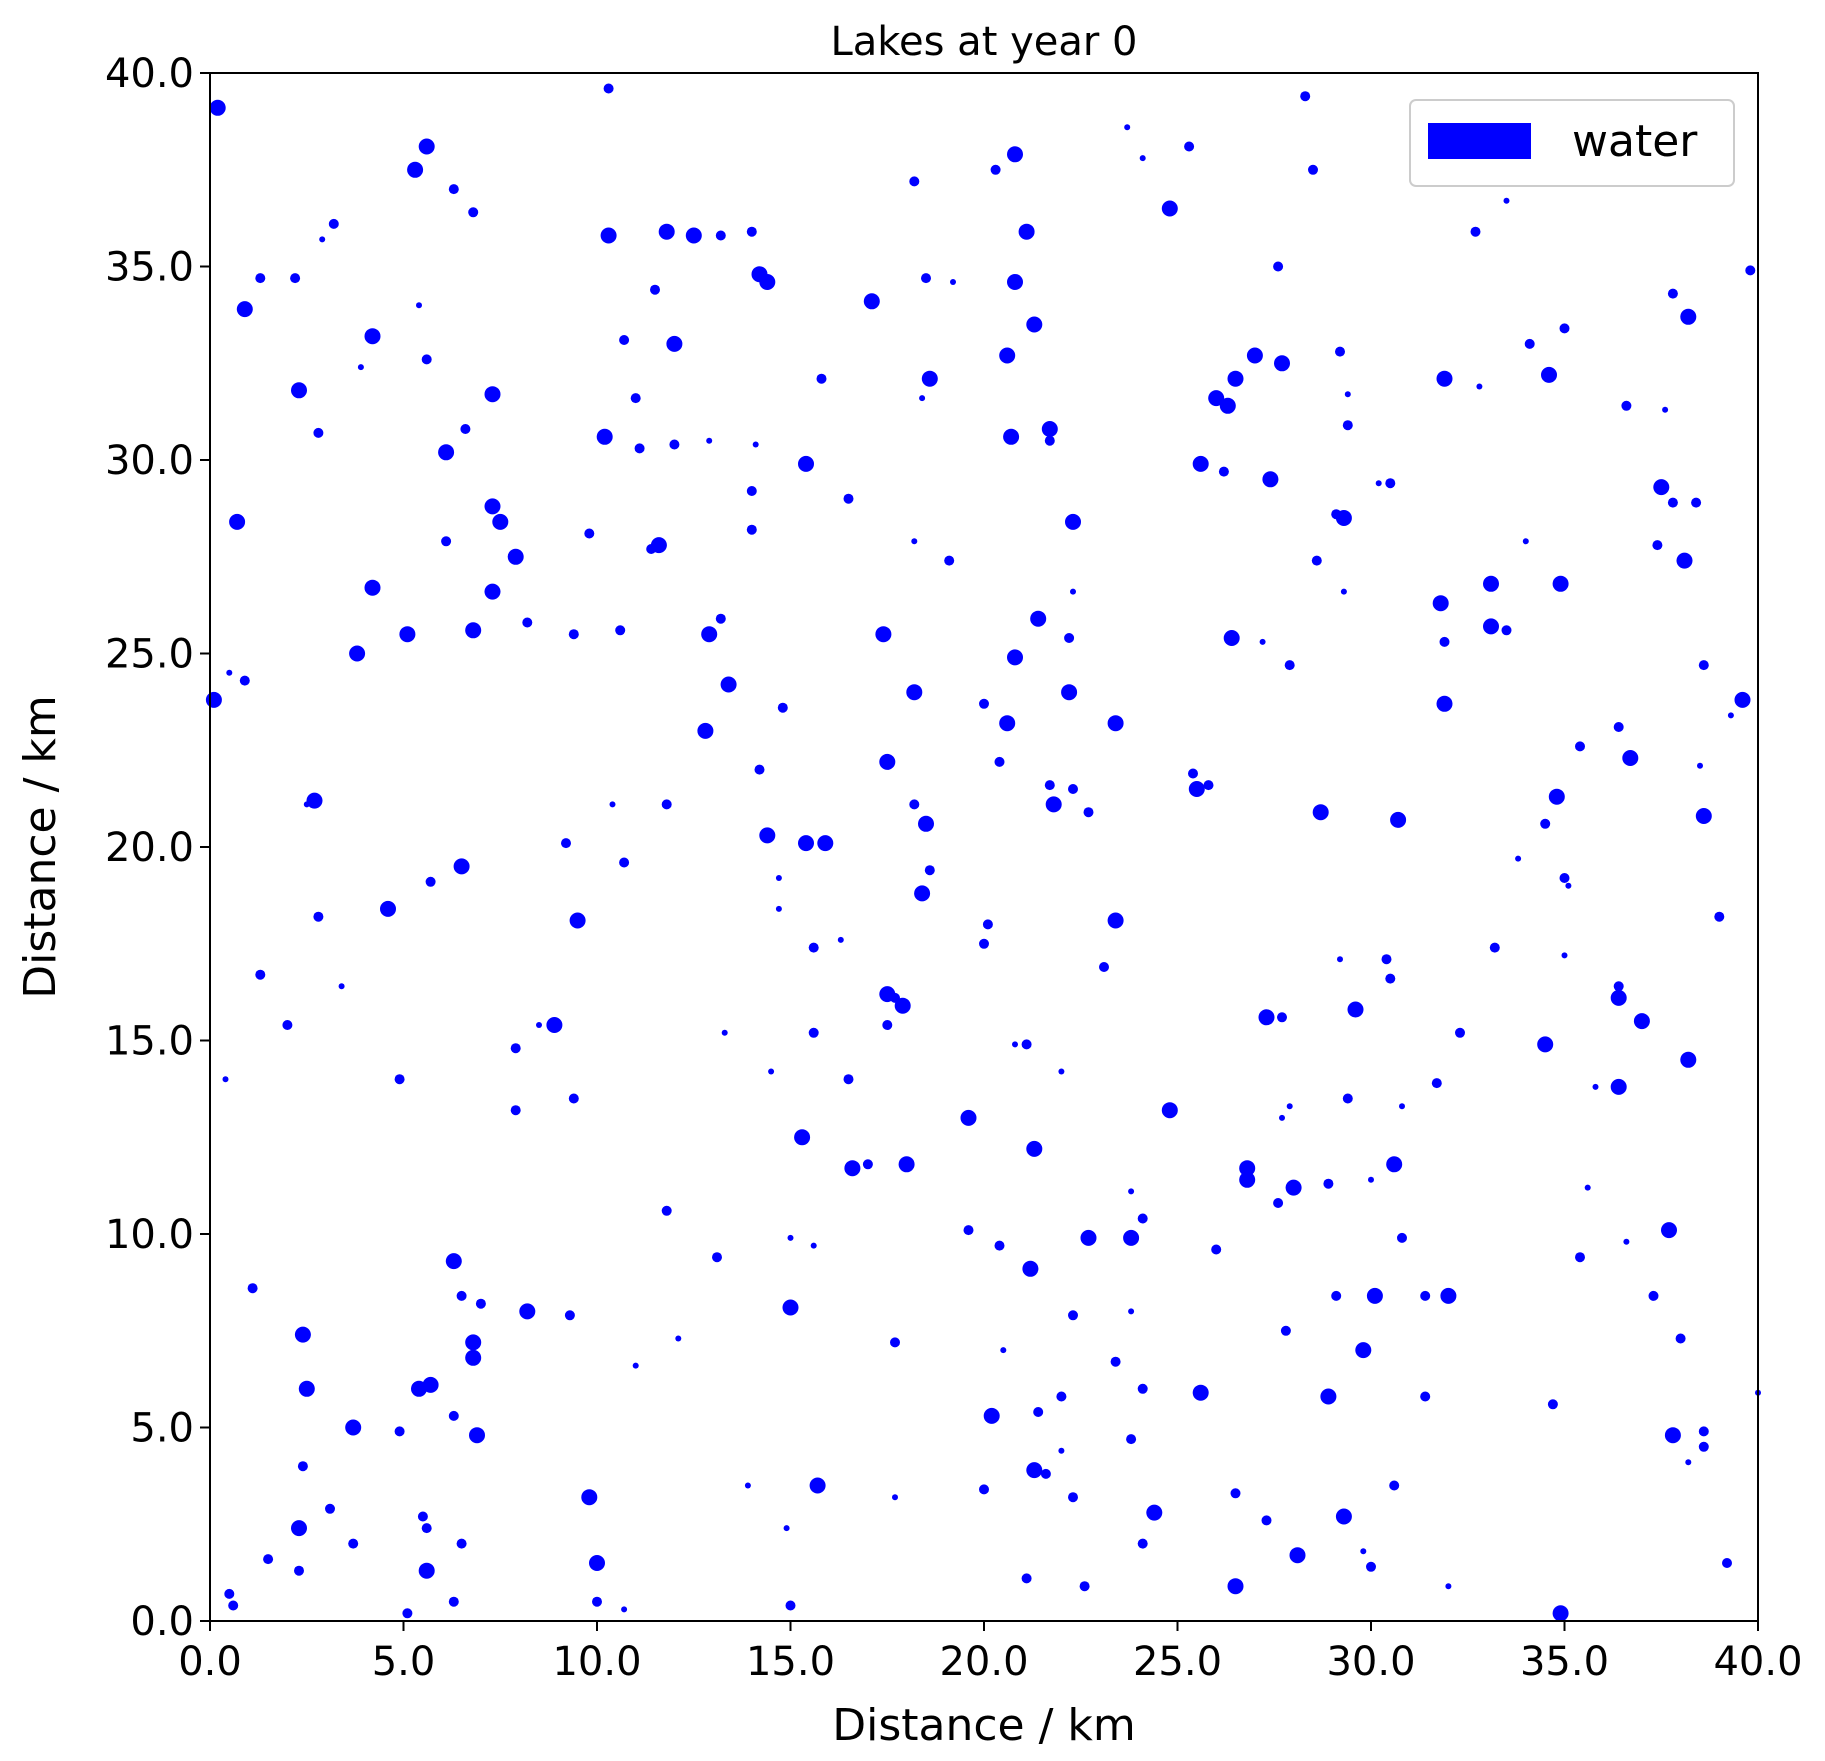 This screenshot has width=1825, height=1761. I want to click on y-tick-label: 5.0, so click(162, 1429).